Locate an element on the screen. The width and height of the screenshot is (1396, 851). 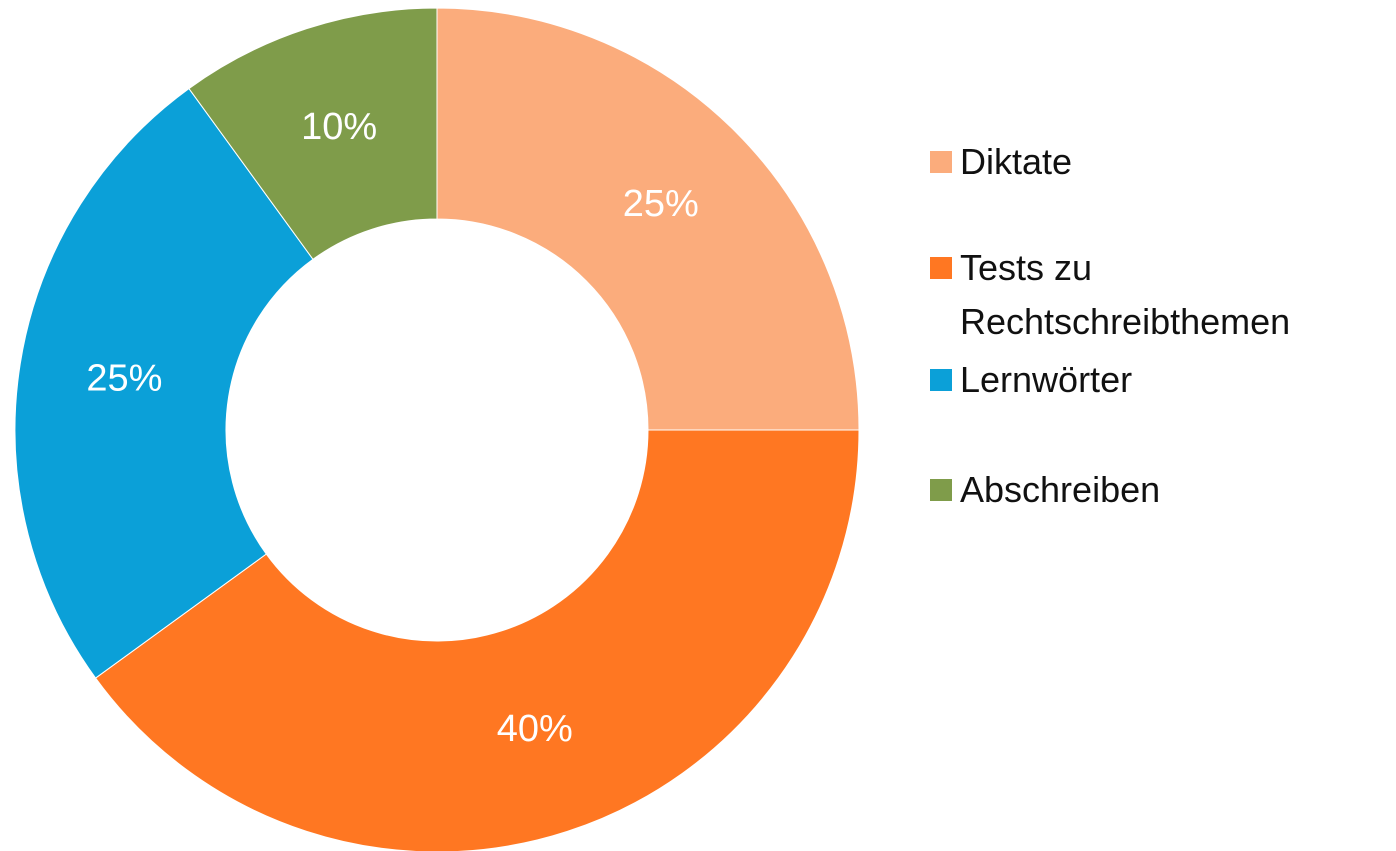
legend-item: Tests zu Rechtschreibthemen is located at coordinates (1160, 295).